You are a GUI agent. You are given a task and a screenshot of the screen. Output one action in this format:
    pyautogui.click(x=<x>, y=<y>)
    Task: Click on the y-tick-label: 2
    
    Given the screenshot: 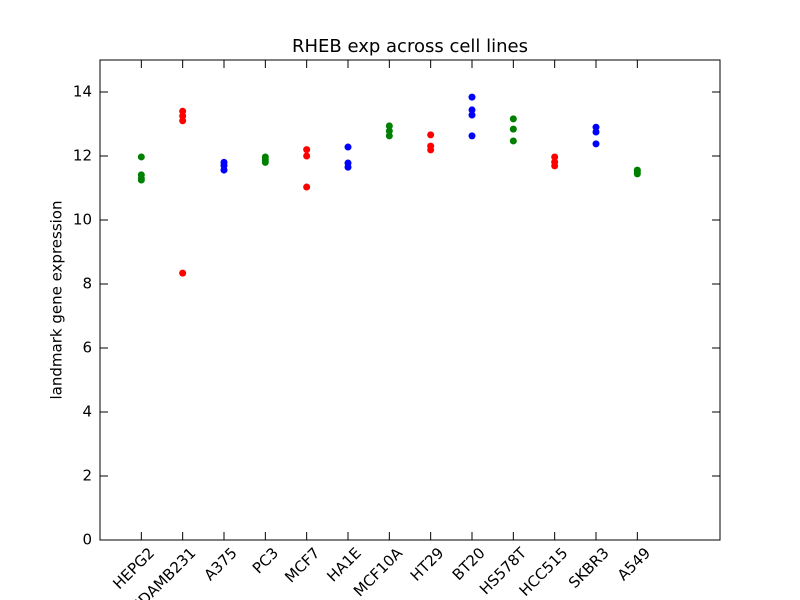 What is the action you would take?
    pyautogui.click(x=87, y=476)
    